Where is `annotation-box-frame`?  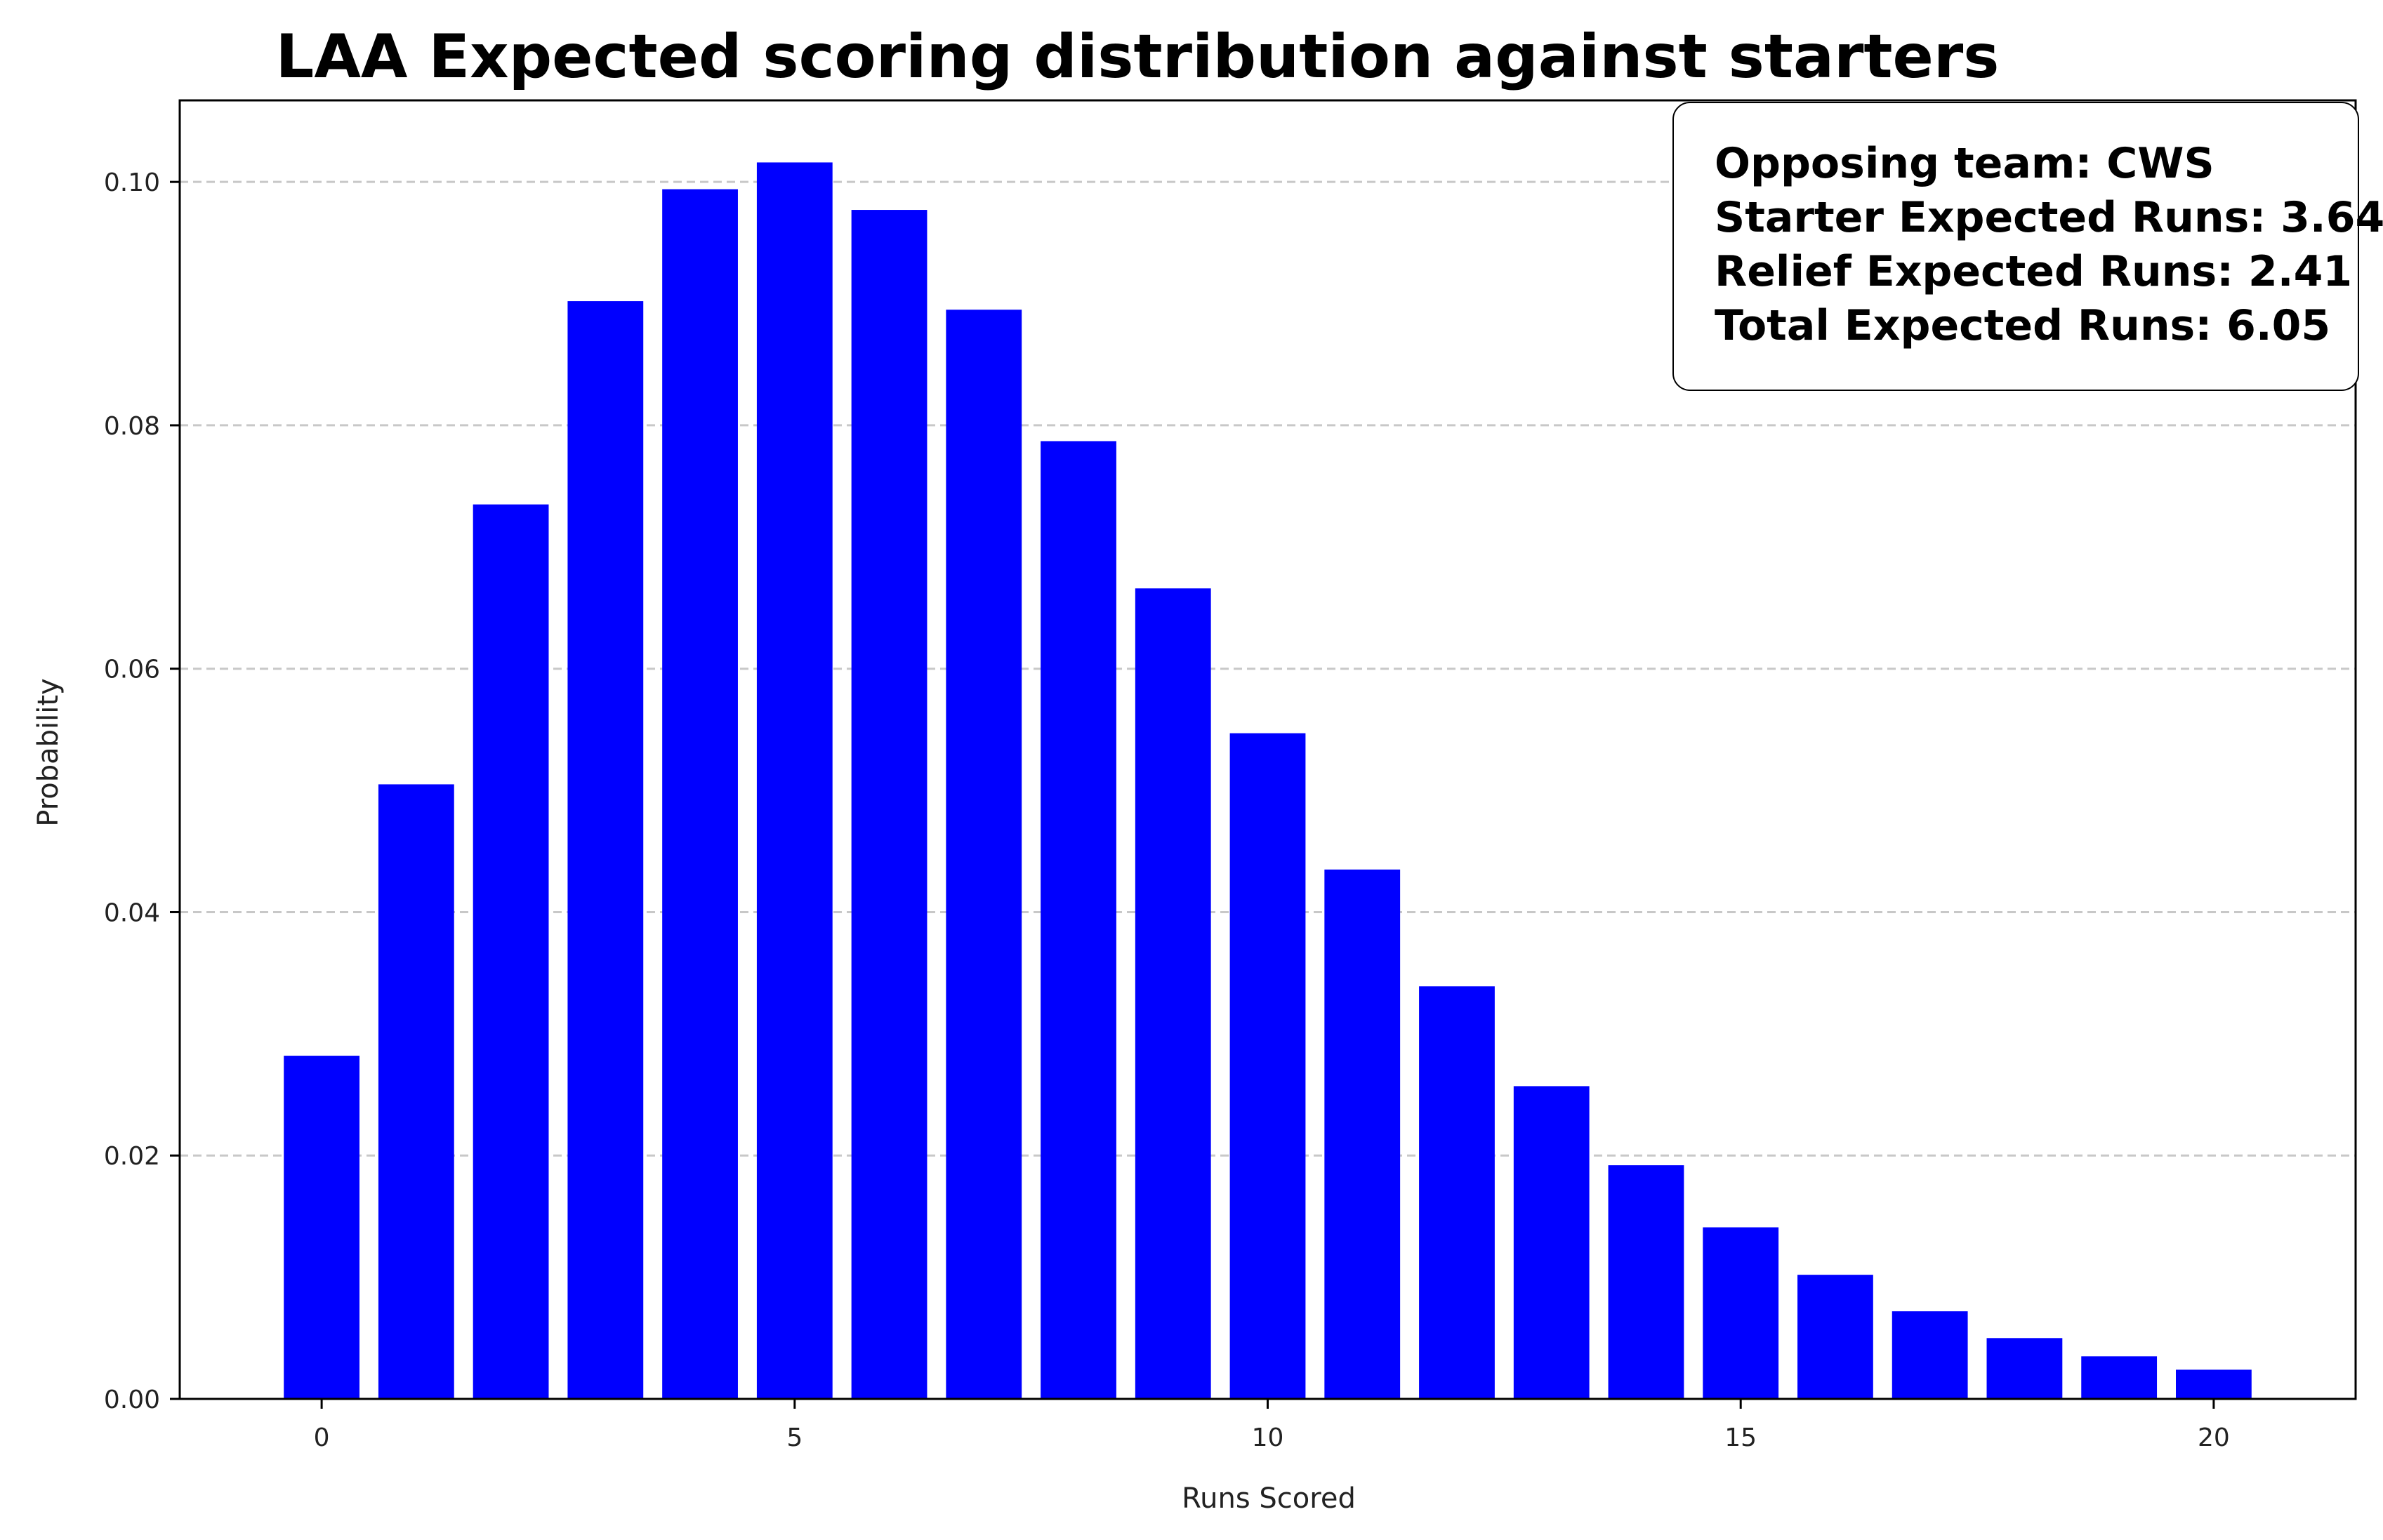 annotation-box-frame is located at coordinates (2016, 247).